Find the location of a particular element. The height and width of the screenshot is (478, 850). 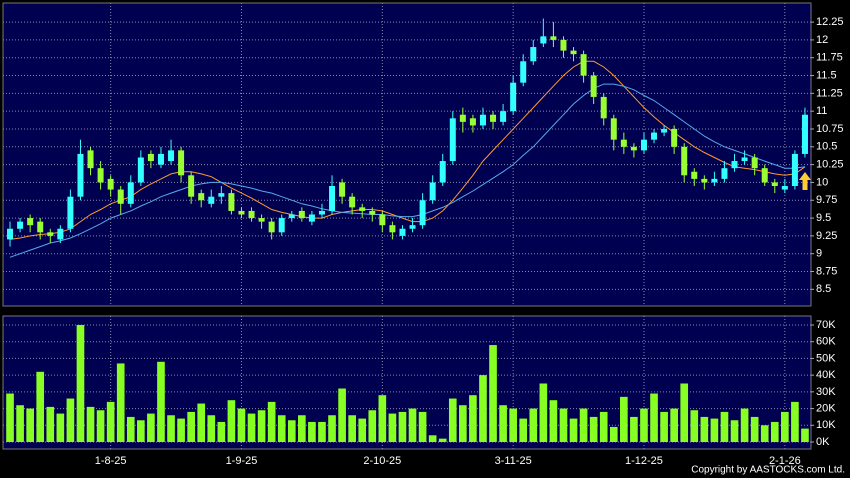

y-tick-label: 10.5 is located at coordinates (826, 147).